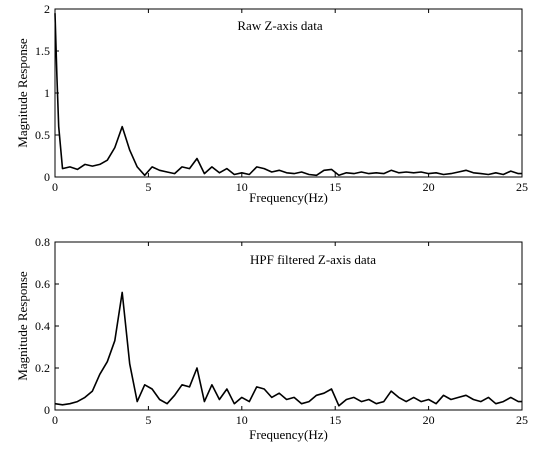 The image size is (536, 449). I want to click on chart2-xtick-label: 15, so click(335, 420).